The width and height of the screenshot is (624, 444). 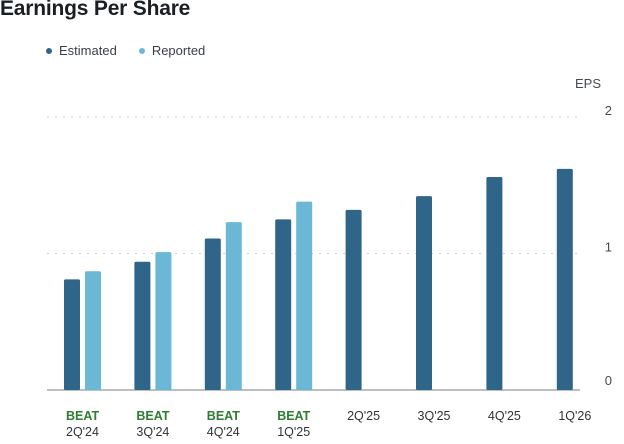 What do you see at coordinates (608, 380) in the screenshot?
I see `y-tick-label: 0` at bounding box center [608, 380].